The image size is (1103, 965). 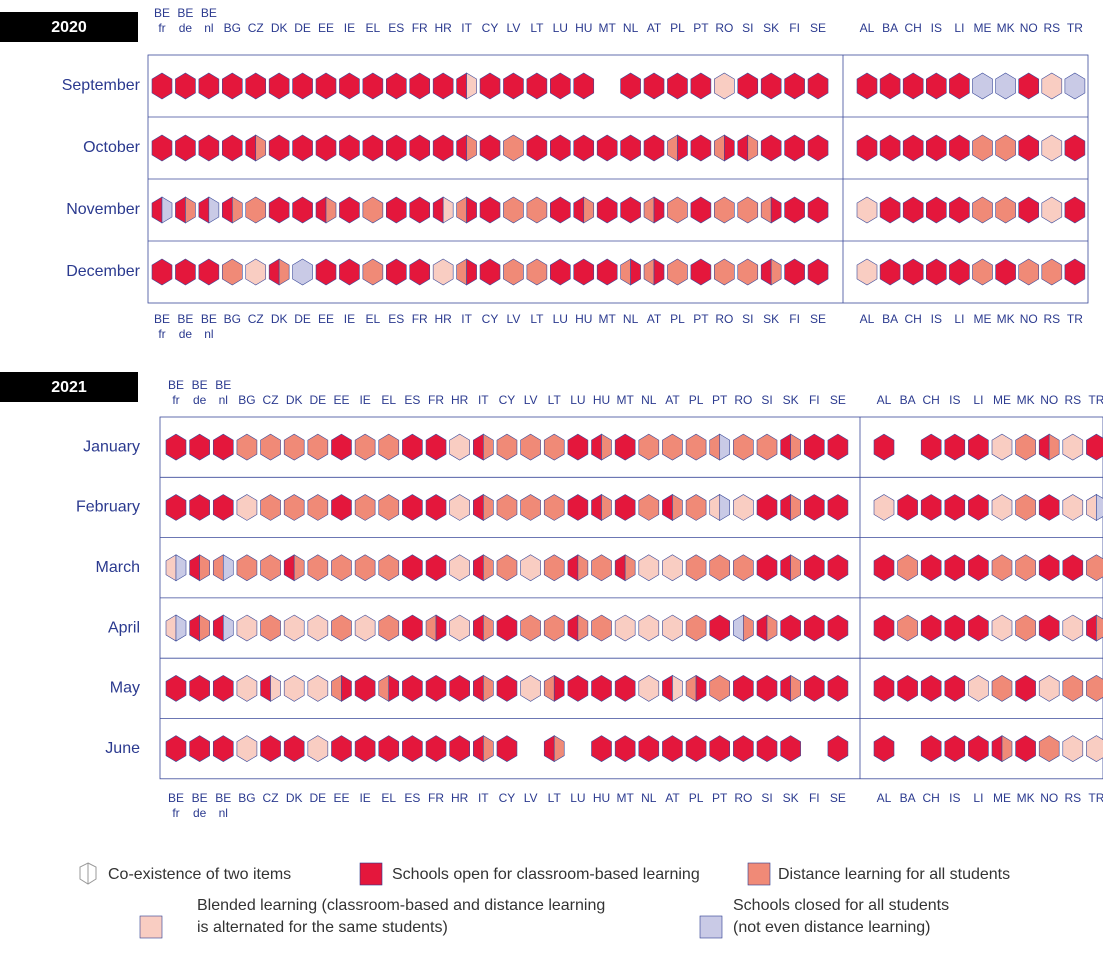 What do you see at coordinates (838, 400) in the screenshot?
I see `country-label: SE` at bounding box center [838, 400].